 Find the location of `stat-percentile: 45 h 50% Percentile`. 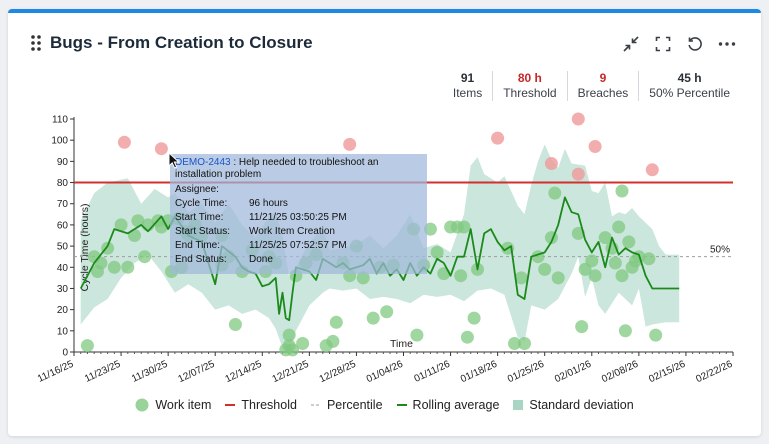

stat-percentile: 45 h 50% Percentile is located at coordinates (689, 86).